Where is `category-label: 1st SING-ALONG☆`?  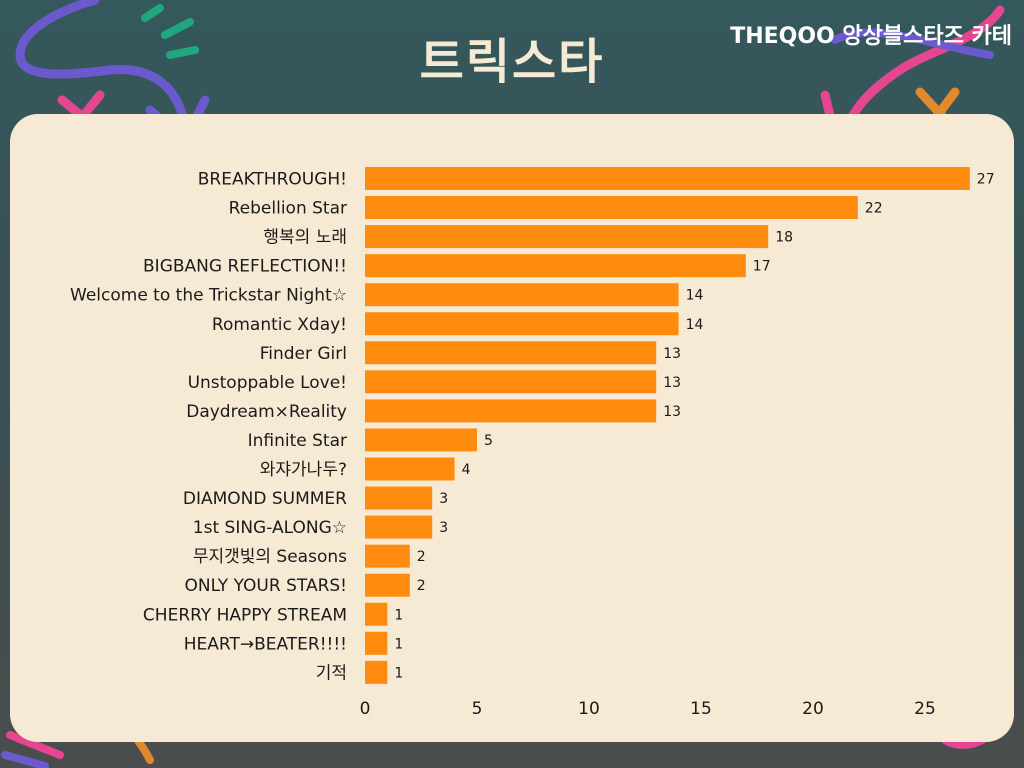
category-label: 1st SING-ALONG☆ is located at coordinates (270, 528).